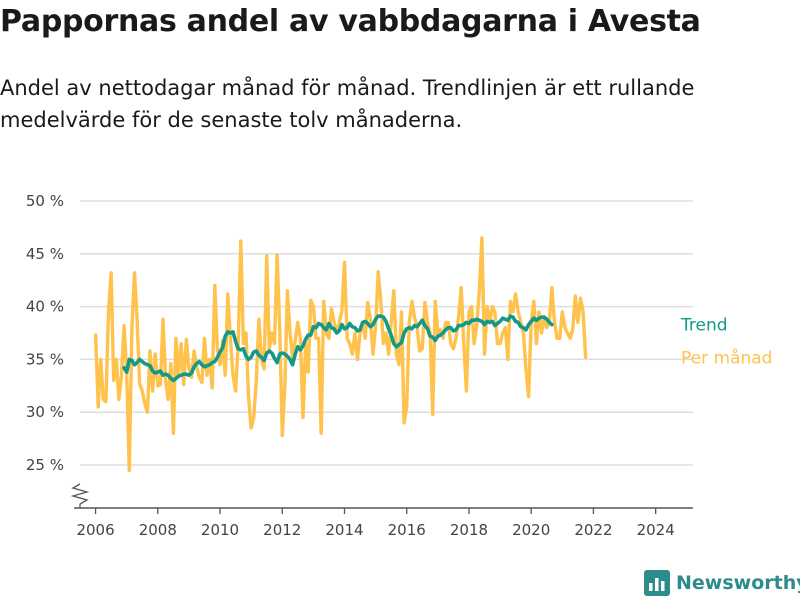 Image resolution: width=800 pixels, height=600 pixels. Describe the element at coordinates (45, 465) in the screenshot. I see `y-tick-label: 25 %` at that location.